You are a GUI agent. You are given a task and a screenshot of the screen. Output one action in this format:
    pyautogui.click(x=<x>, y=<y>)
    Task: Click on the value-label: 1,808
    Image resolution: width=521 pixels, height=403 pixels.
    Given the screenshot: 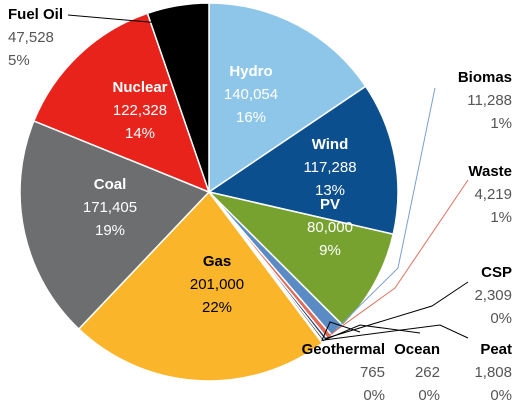 What is the action you would take?
    pyautogui.click(x=493, y=372)
    